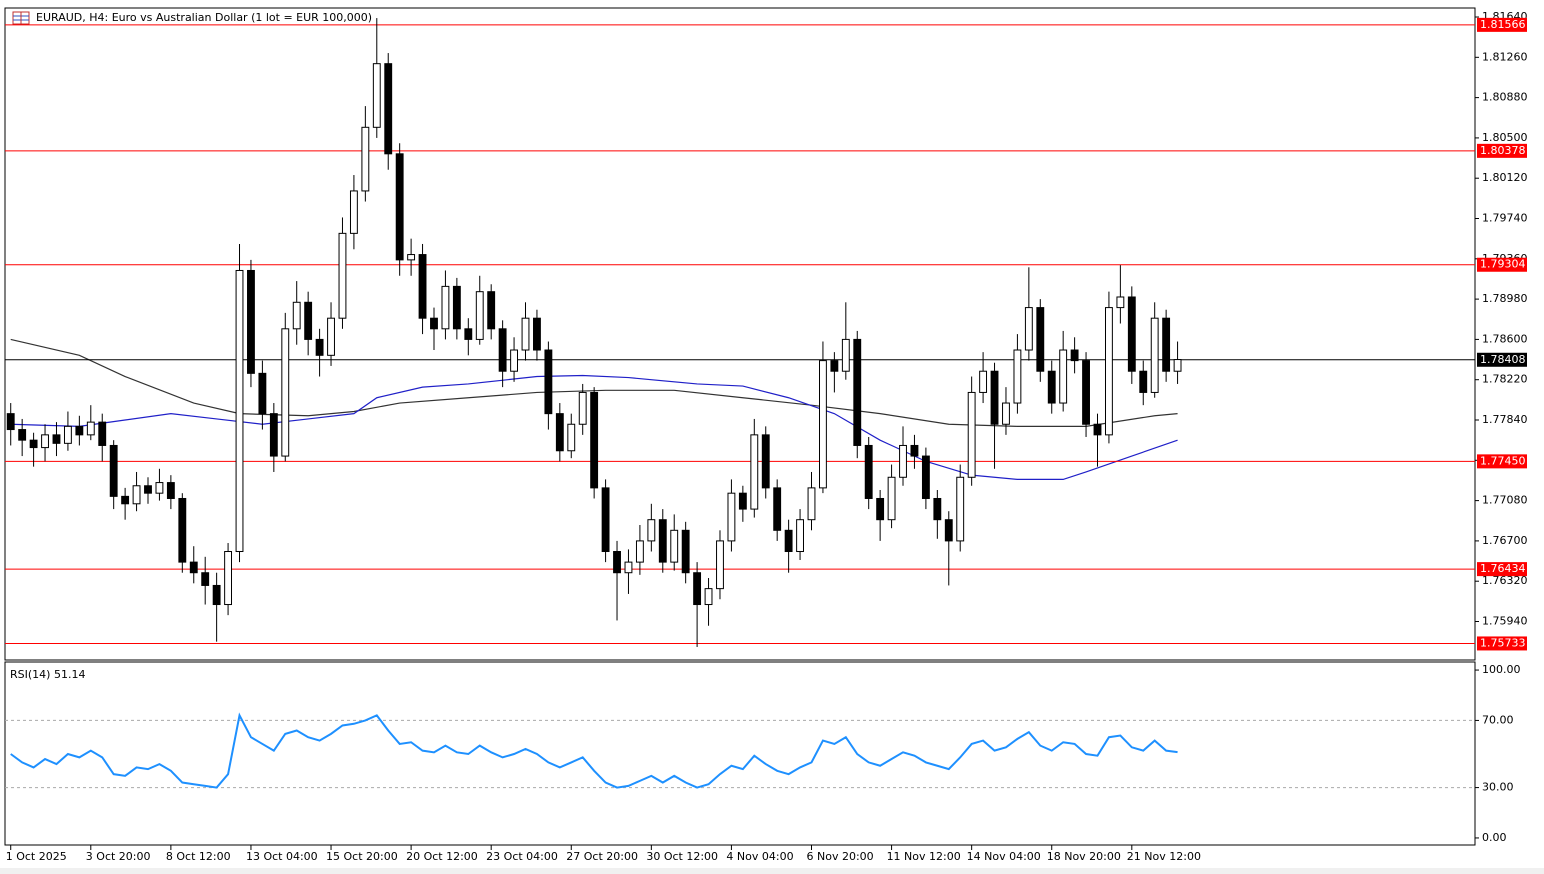  What do you see at coordinates (1505, 218) in the screenshot?
I see `y-tick-label: 1.79740` at bounding box center [1505, 218].